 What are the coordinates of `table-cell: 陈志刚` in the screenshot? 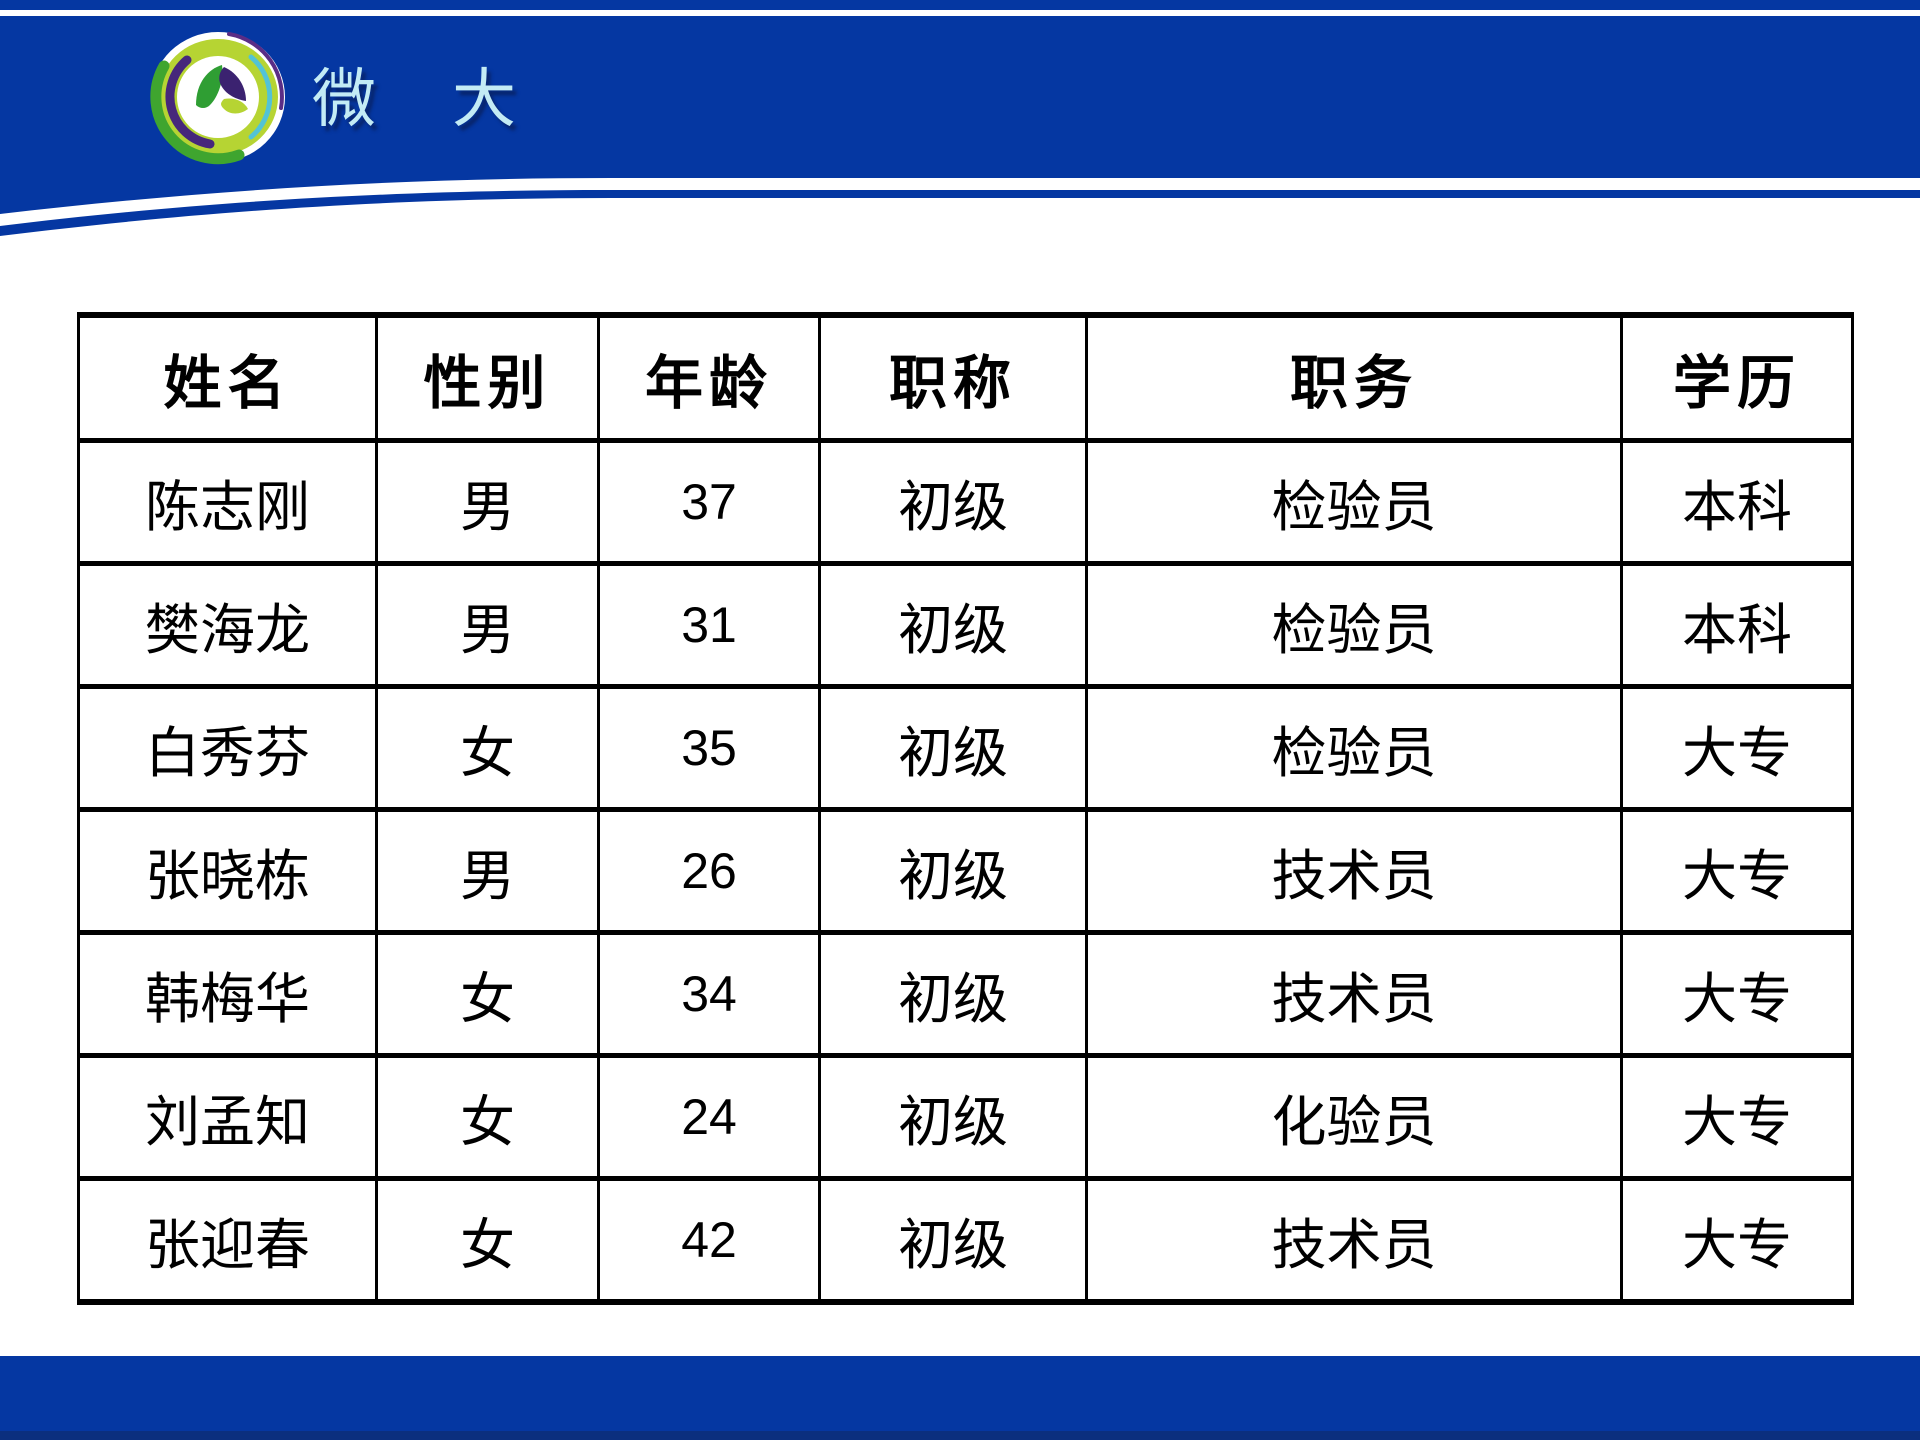 It's located at (227, 502).